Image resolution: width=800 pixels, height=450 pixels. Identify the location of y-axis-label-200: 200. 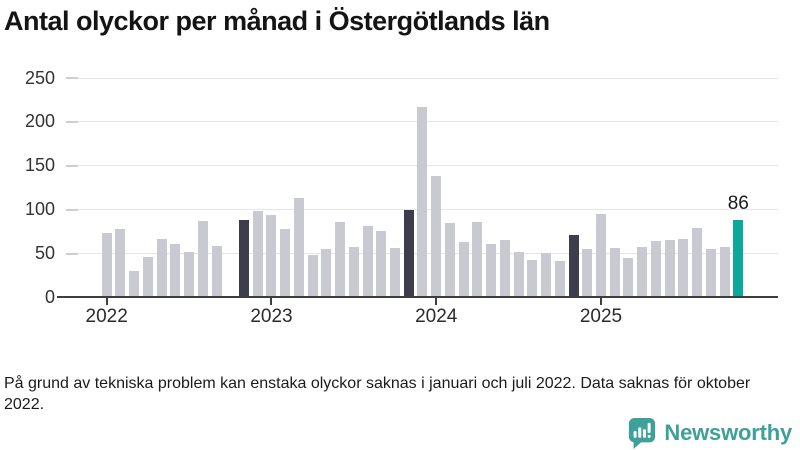
(39, 121).